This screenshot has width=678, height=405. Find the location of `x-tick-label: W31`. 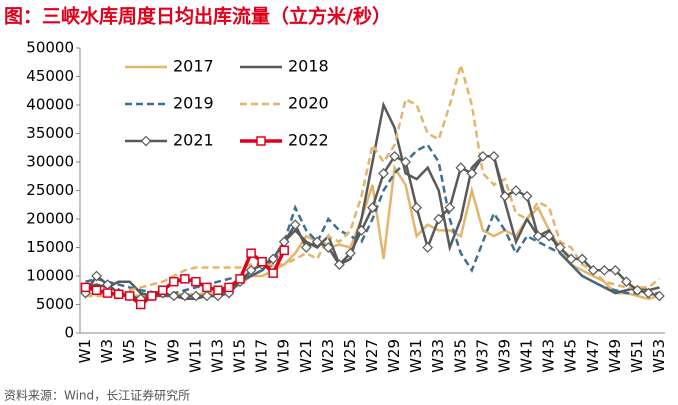

x-tick-label: W31 is located at coordinates (416, 356).